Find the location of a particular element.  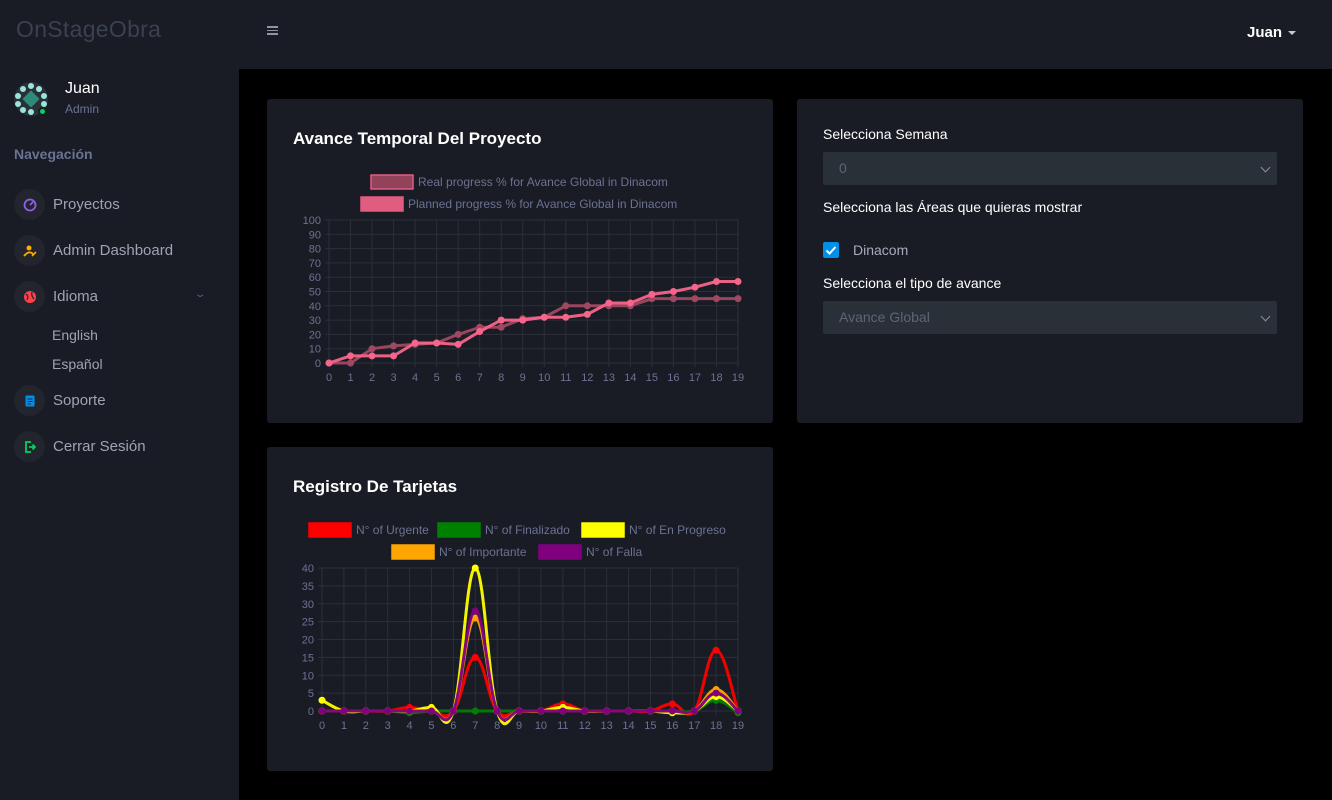

legend-item: N° of Finalizado is located at coordinates (503, 530).